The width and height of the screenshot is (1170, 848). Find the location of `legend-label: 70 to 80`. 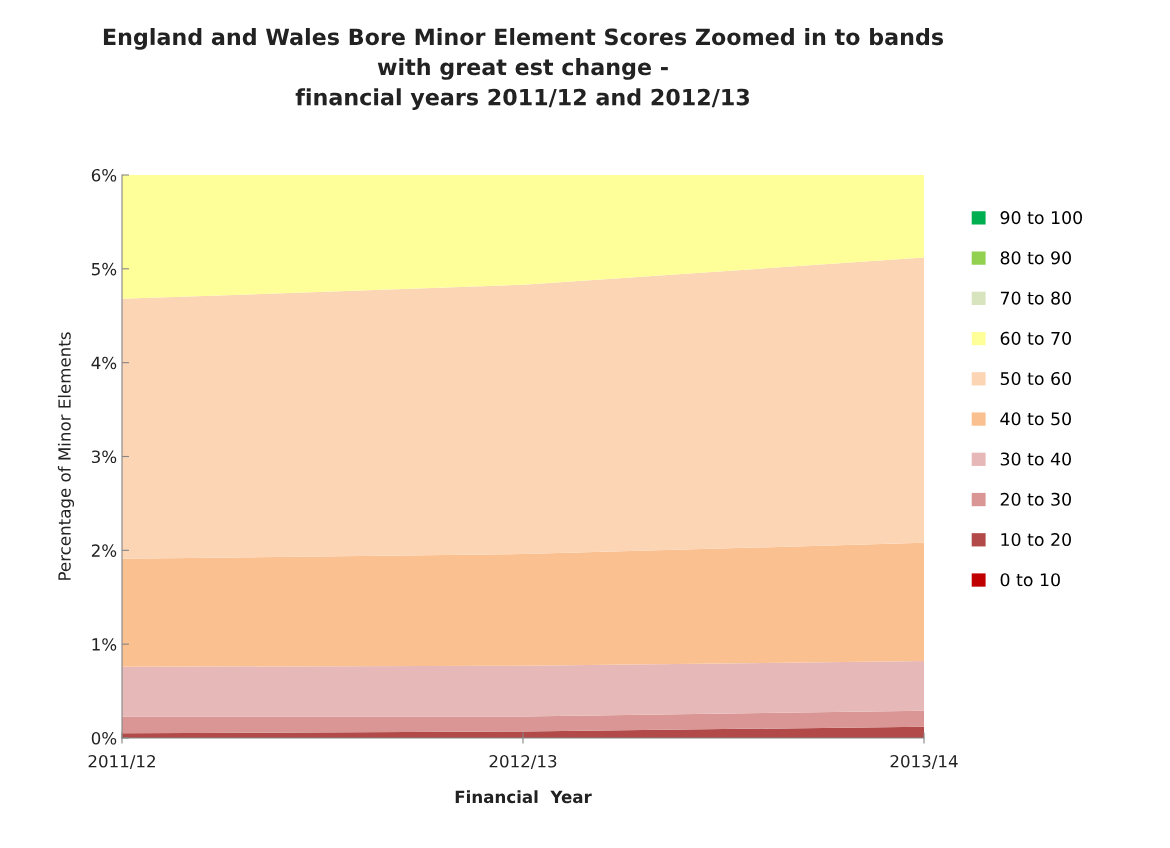

legend-label: 70 to 80 is located at coordinates (1035, 298).